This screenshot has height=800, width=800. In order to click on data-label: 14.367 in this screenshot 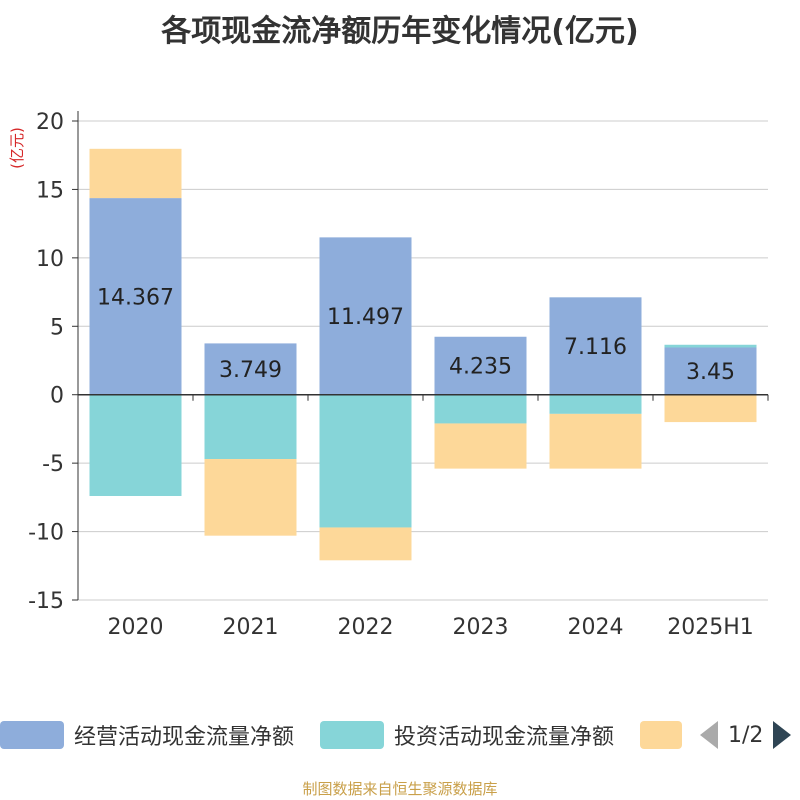, I will do `click(135, 297)`.